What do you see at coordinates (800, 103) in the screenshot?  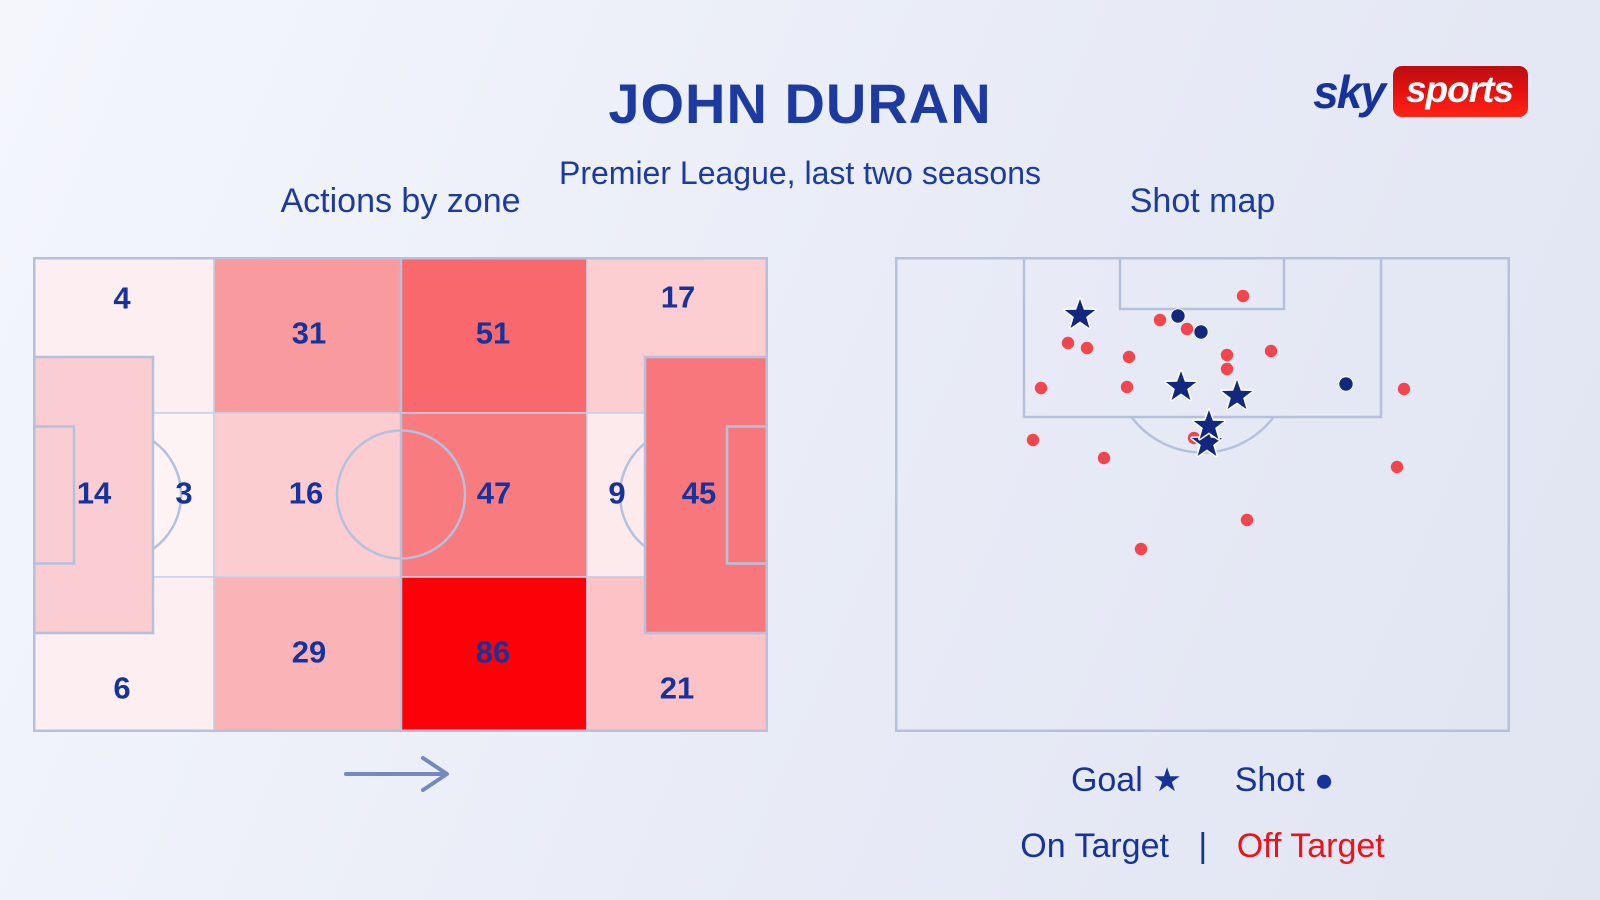 I see `page-title: JOHN DURAN` at bounding box center [800, 103].